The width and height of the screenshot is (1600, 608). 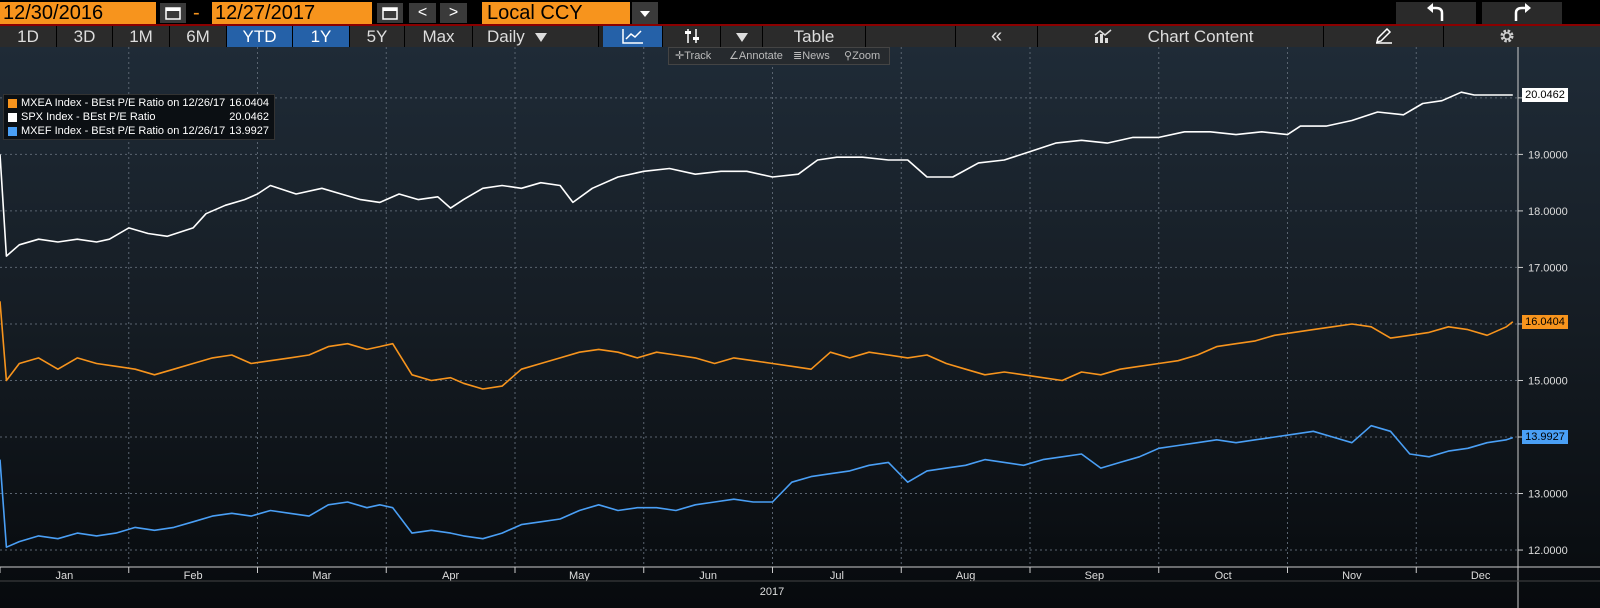 I want to click on x-tick-label: Aug, so click(x=966, y=576).